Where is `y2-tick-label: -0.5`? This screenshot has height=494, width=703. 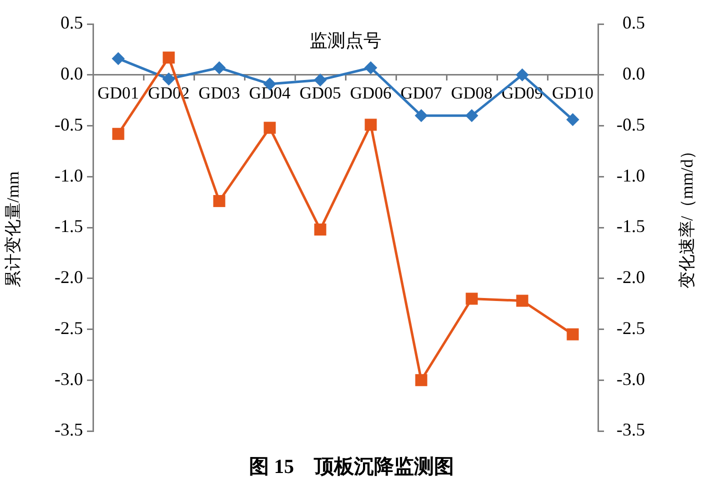
y2-tick-label: -0.5 is located at coordinates (630, 124).